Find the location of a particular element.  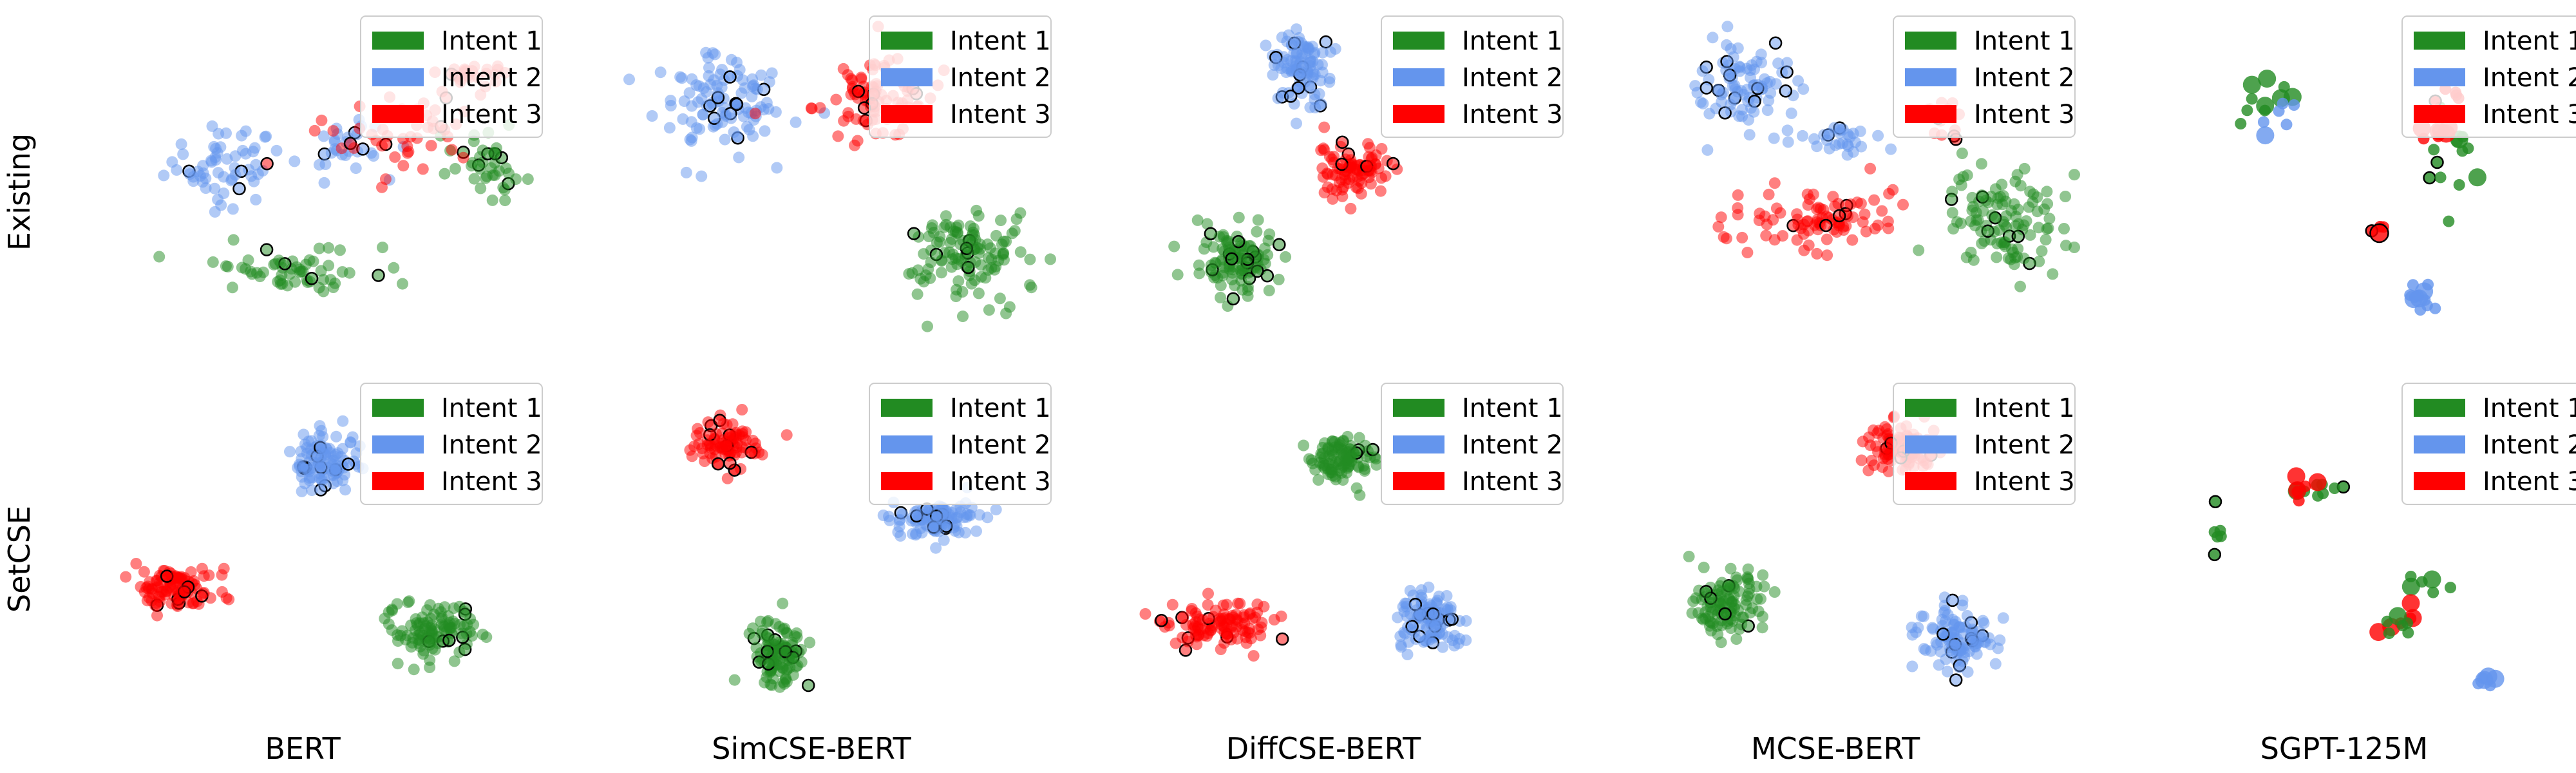

legend-label: Intent 3 is located at coordinates (1001, 114).